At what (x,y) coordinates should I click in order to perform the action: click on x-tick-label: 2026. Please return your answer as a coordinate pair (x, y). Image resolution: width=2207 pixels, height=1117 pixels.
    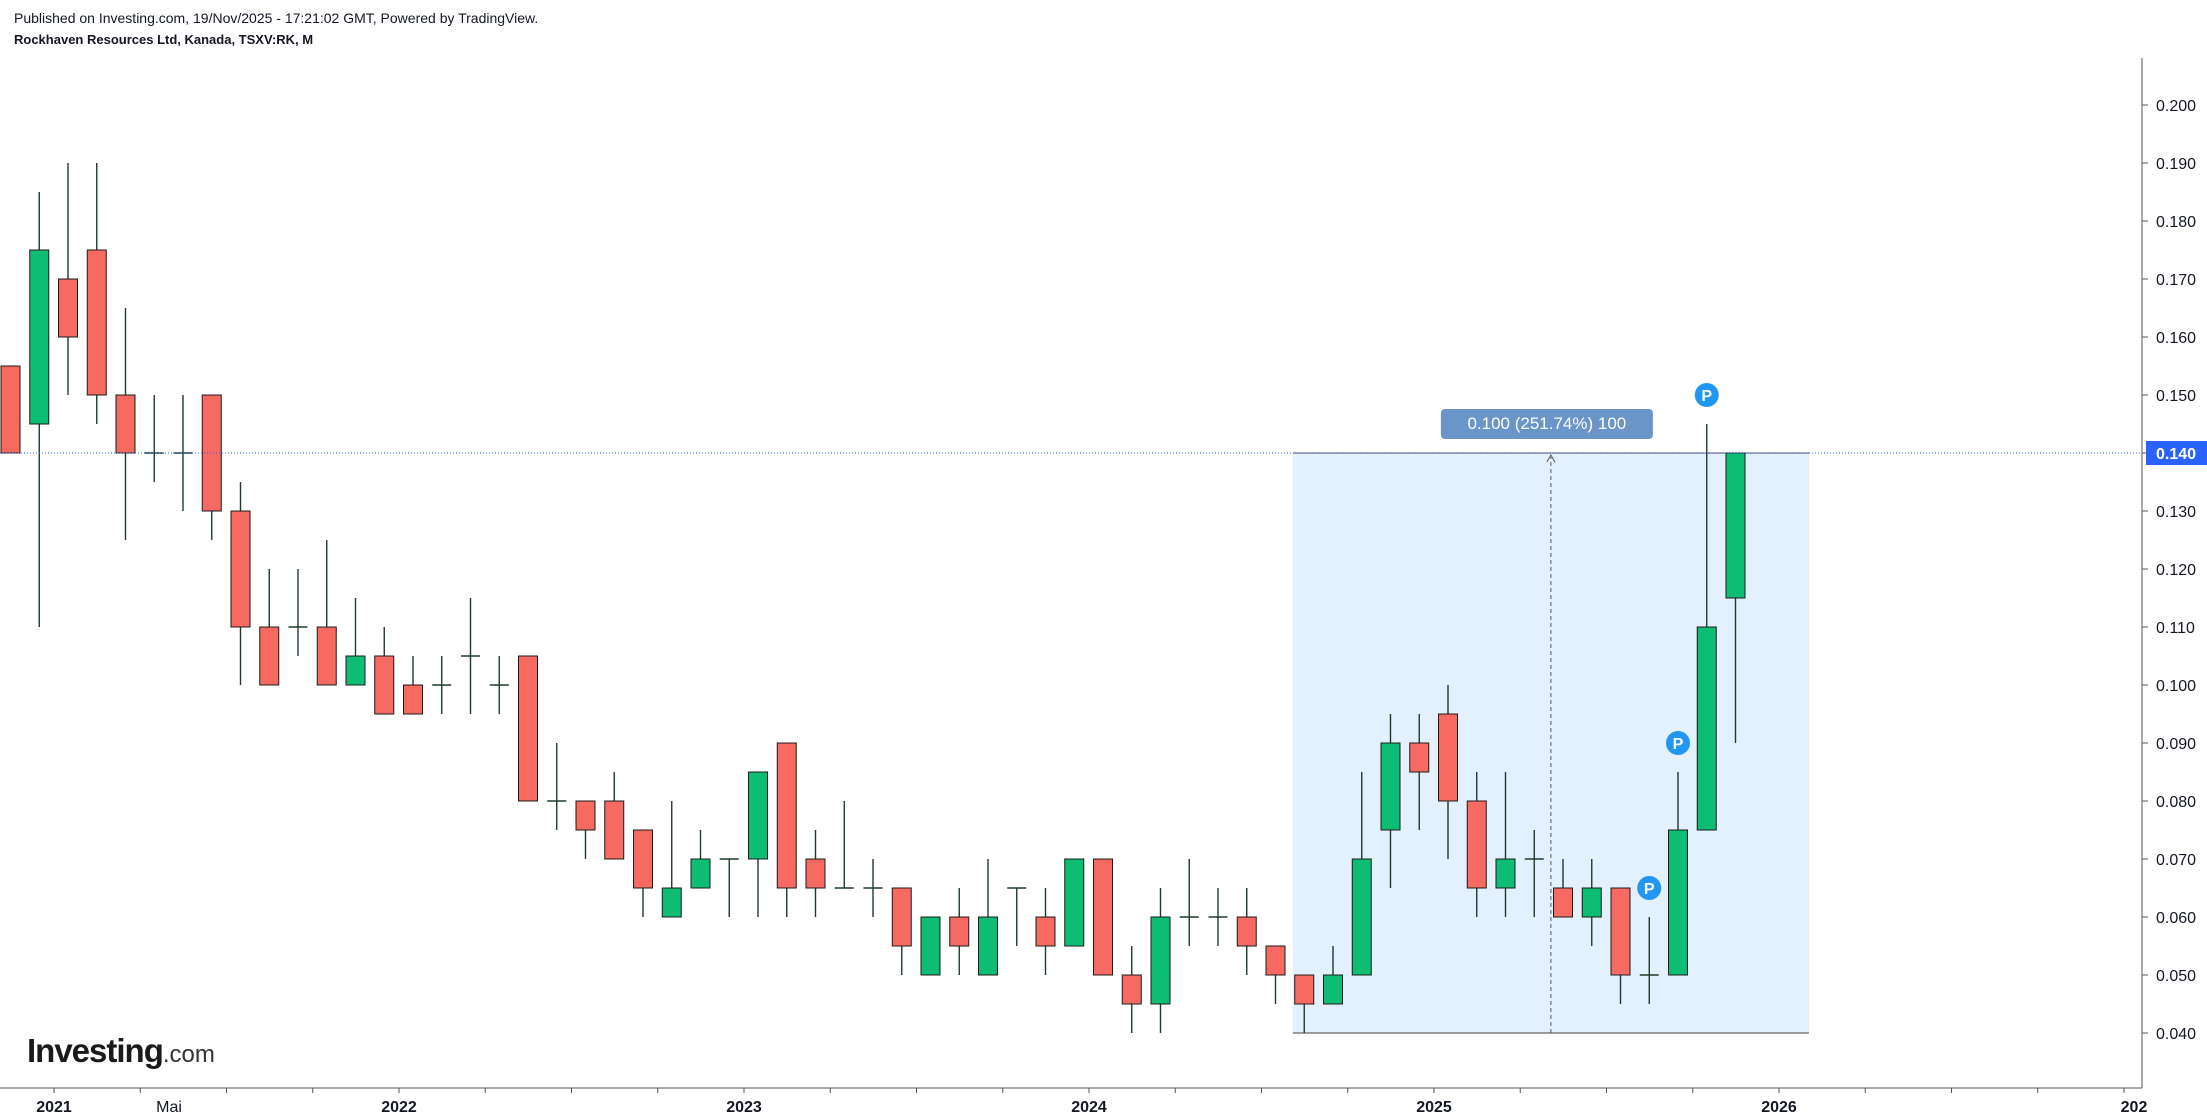
    Looking at the image, I should click on (1779, 1107).